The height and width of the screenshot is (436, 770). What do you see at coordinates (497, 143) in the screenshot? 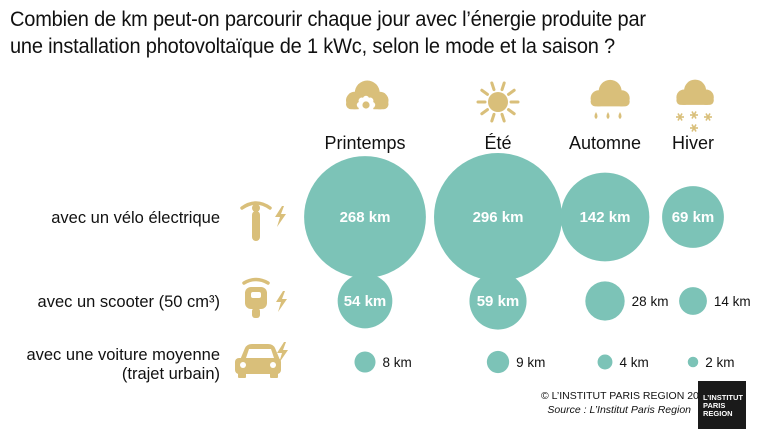
I see `season-label: Été` at bounding box center [497, 143].